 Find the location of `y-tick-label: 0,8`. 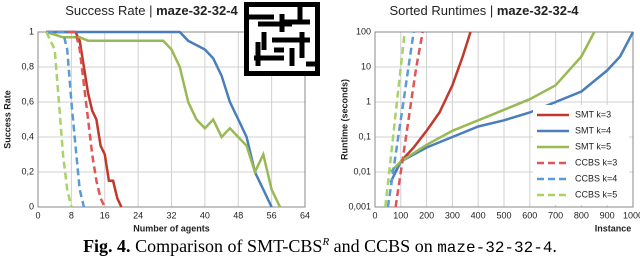

y-tick-label: 0,8 is located at coordinates (27, 66).